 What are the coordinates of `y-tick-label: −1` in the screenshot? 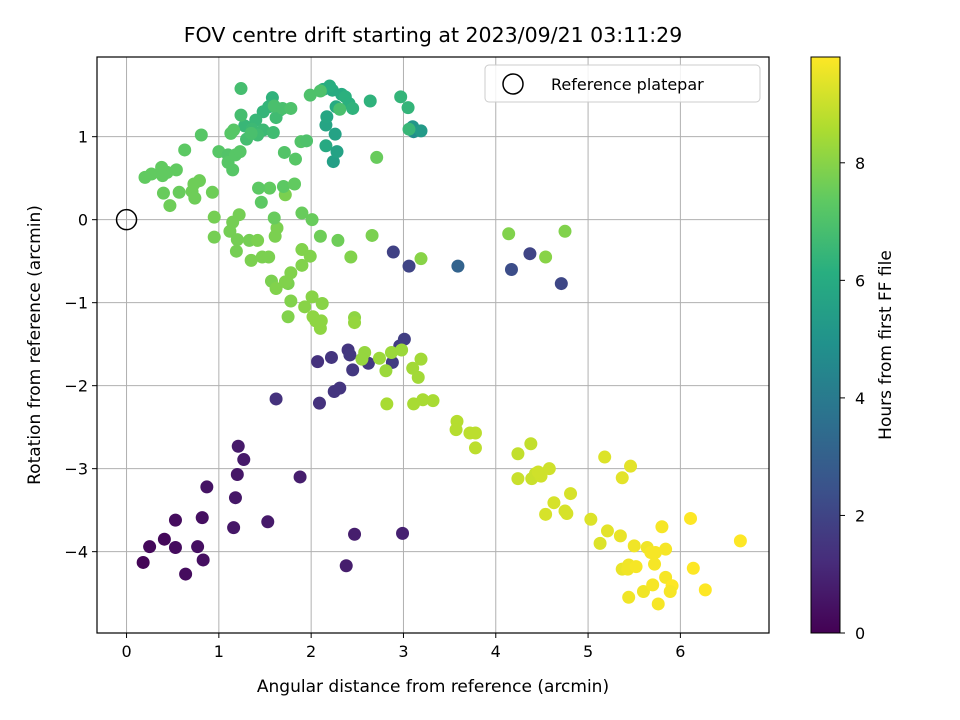 It's located at (76, 303).